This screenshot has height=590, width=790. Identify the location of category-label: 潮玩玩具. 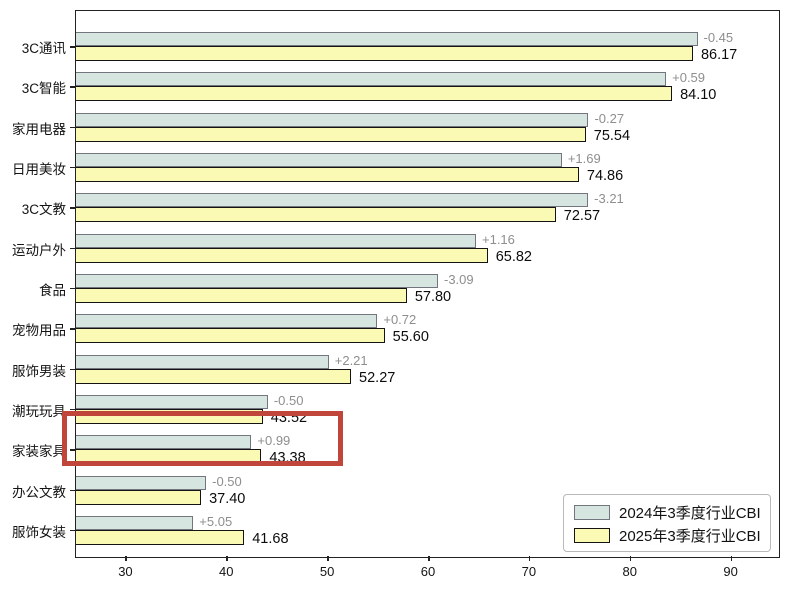
(39, 411).